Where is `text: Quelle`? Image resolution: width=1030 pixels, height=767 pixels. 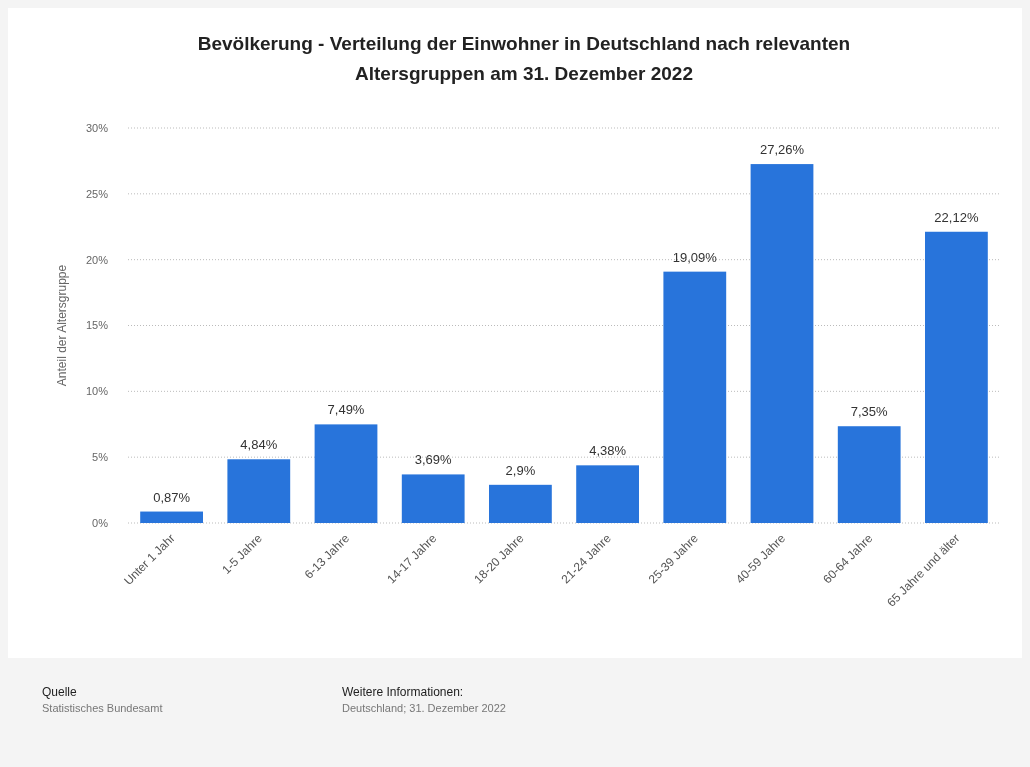
text: Quelle is located at coordinates (60, 692).